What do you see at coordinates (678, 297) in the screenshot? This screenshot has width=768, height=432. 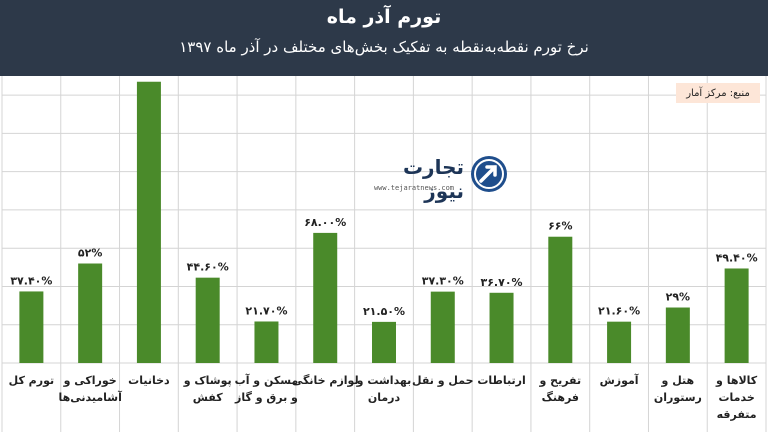 I see `value-label: ۲۹%` at bounding box center [678, 297].